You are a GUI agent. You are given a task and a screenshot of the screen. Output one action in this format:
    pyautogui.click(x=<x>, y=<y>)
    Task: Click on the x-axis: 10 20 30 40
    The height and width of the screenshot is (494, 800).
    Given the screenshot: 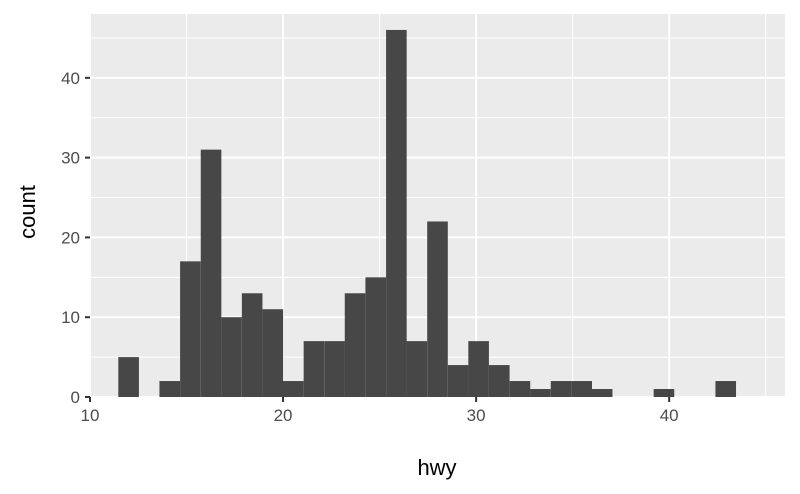 What is the action you would take?
    pyautogui.click(x=380, y=411)
    